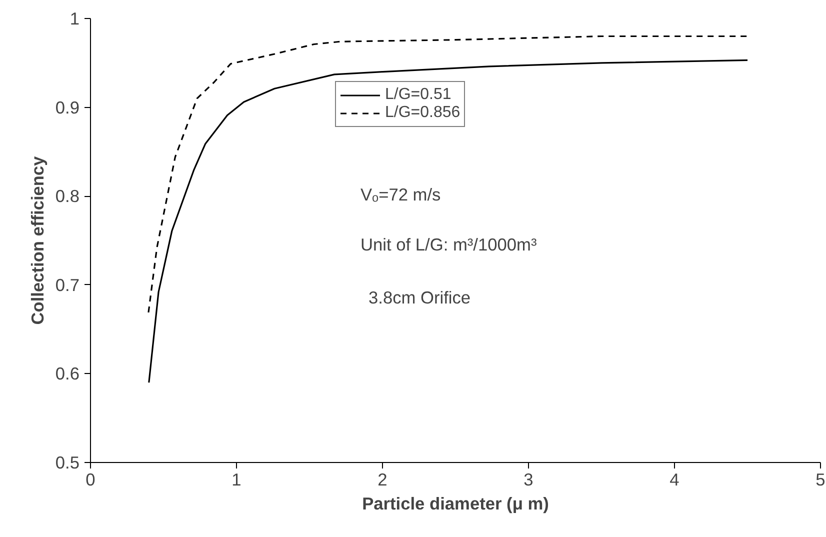 This screenshot has width=826, height=537. I want to click on annotation: Unit of L/G: m³/1000m³, so click(448, 244).